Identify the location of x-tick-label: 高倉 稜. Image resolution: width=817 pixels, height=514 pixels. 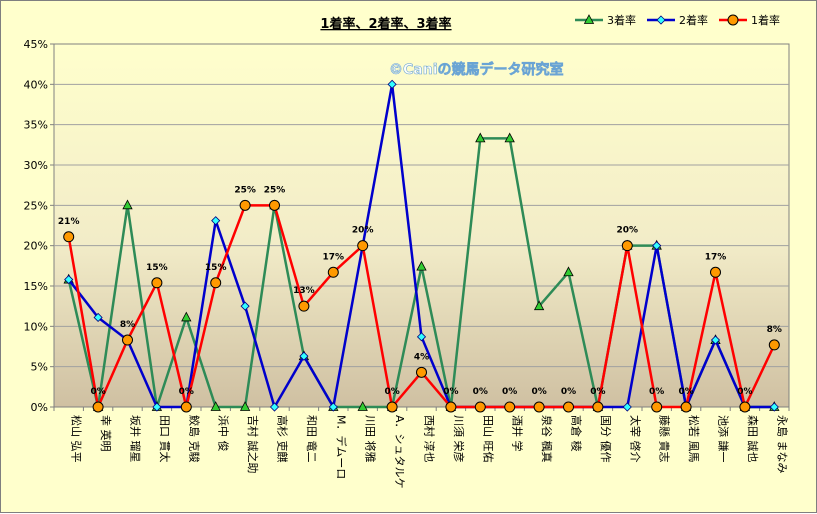
(577, 433).